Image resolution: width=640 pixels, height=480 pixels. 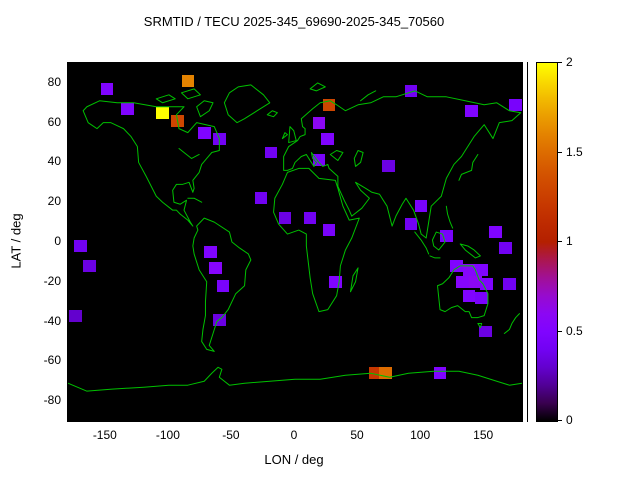 I want to click on x-tick-label: -100, so click(x=167, y=435).